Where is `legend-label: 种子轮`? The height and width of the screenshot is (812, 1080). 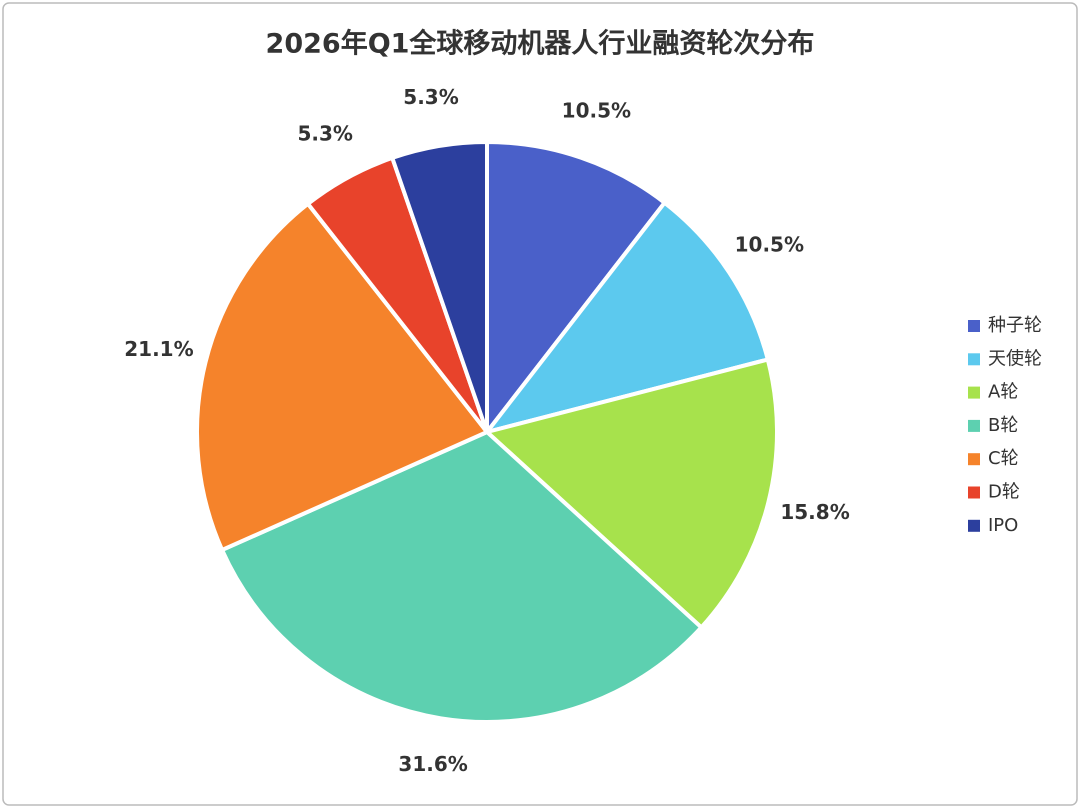 legend-label: 种子轮 is located at coordinates (1015, 325).